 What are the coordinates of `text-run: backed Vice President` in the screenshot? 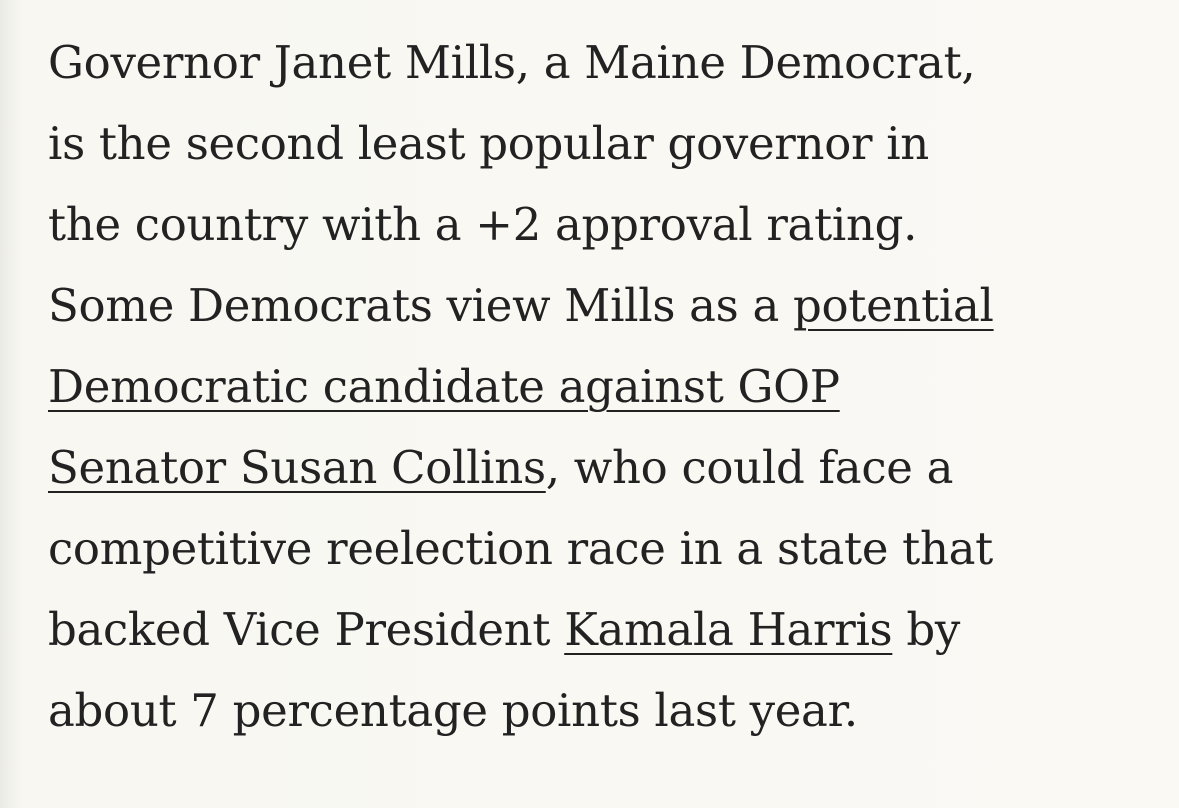 It's located at (306, 629).